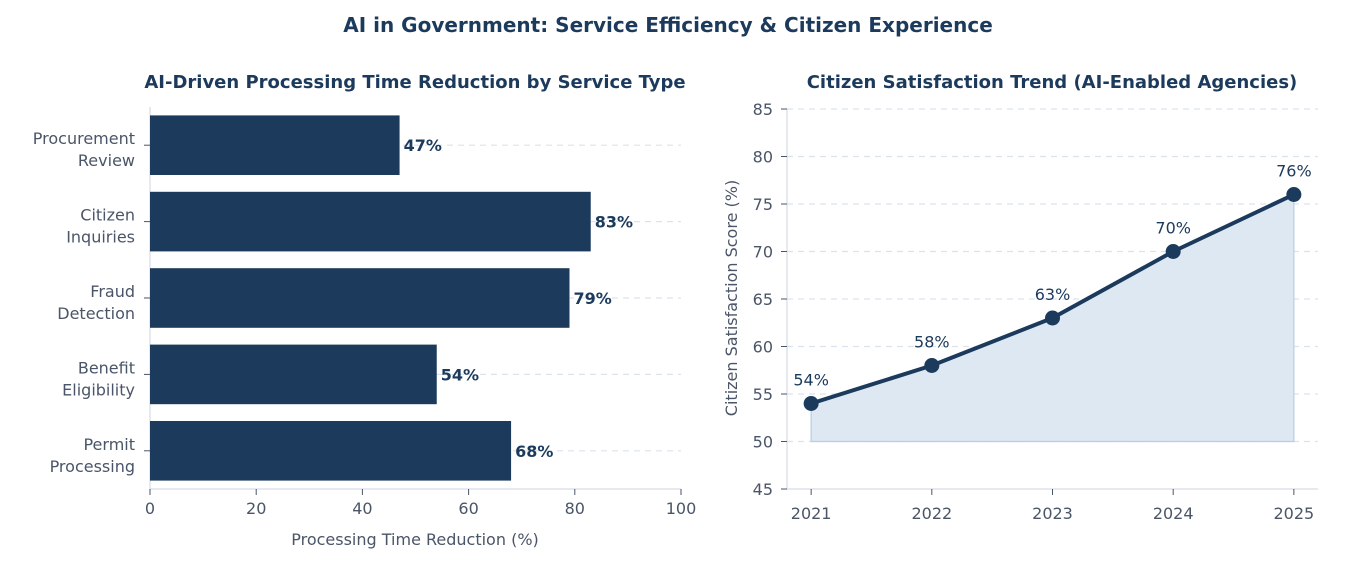 Image resolution: width=1352 pixels, height=569 pixels. I want to click on data-label: 76%, so click(1294, 171).